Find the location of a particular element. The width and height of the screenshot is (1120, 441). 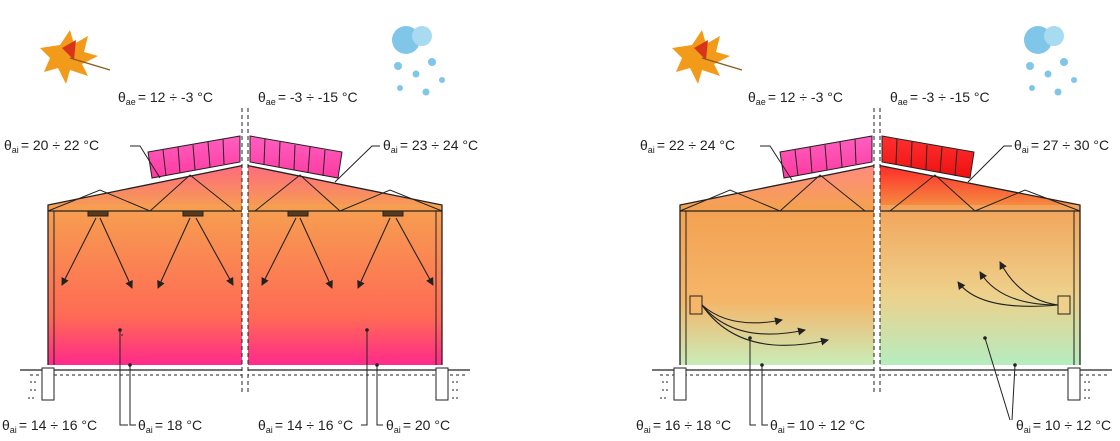

roof-panels-right is located at coordinates (877, 157).